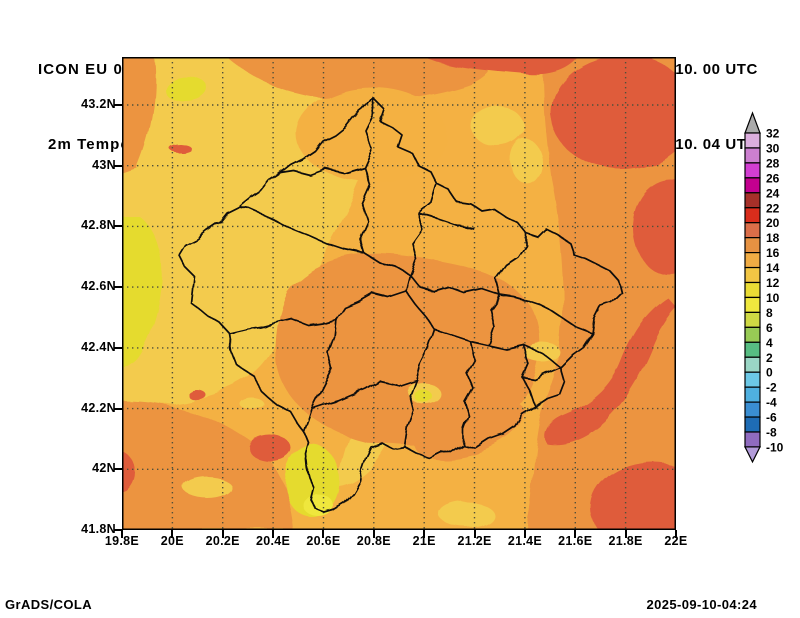 The width and height of the screenshot is (800, 618). Describe the element at coordinates (474, 541) in the screenshot. I see `x-axis-tick-label: 21.2E` at that location.